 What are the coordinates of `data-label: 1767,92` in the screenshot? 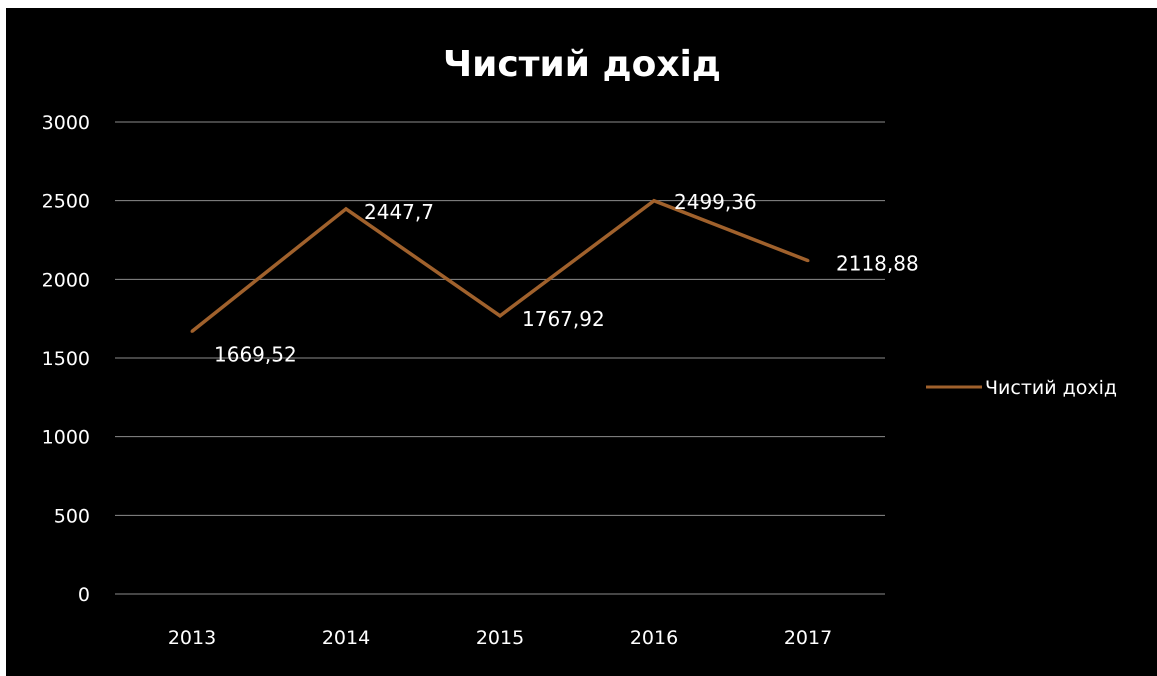 It's located at (563, 319).